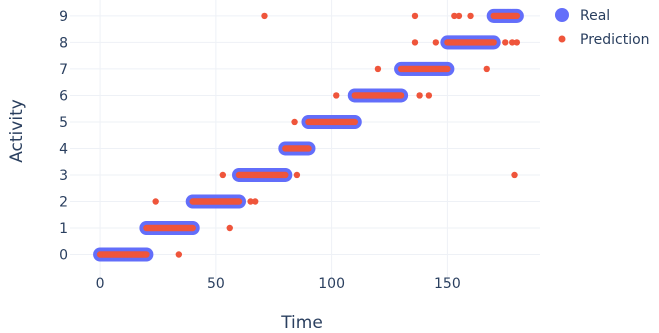 This screenshot has height=333, width=659. What do you see at coordinates (63, 256) in the screenshot?
I see `y-tick-label: 0` at bounding box center [63, 256].